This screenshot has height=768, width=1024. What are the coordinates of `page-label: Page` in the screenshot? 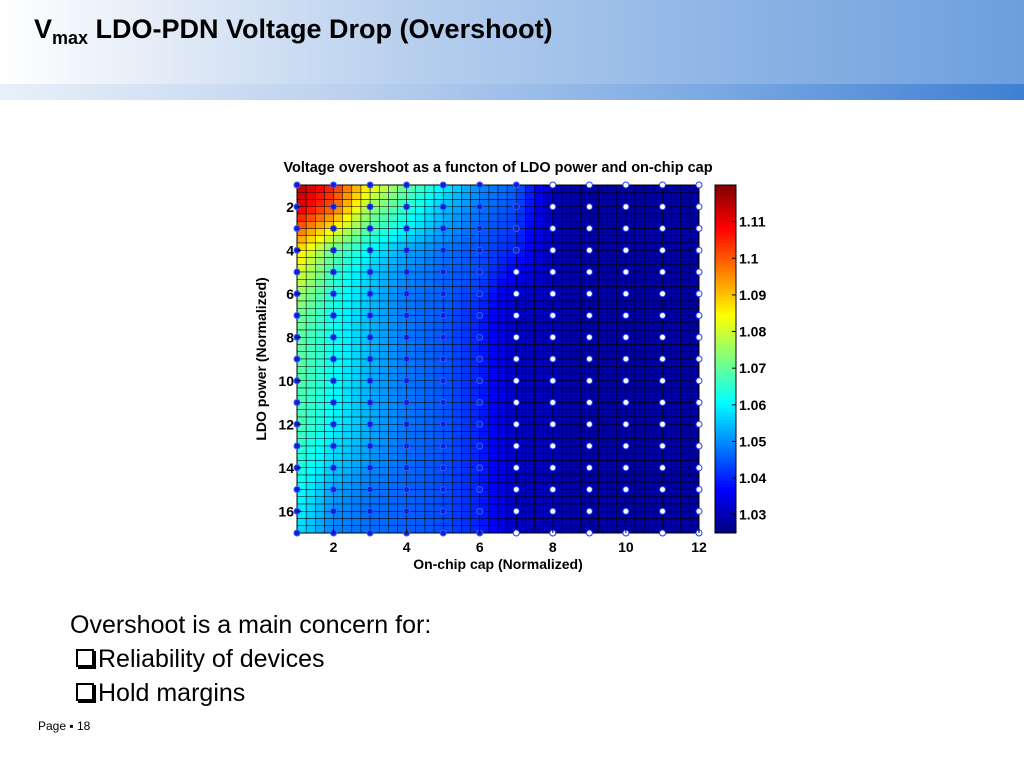 It's located at (52, 726).